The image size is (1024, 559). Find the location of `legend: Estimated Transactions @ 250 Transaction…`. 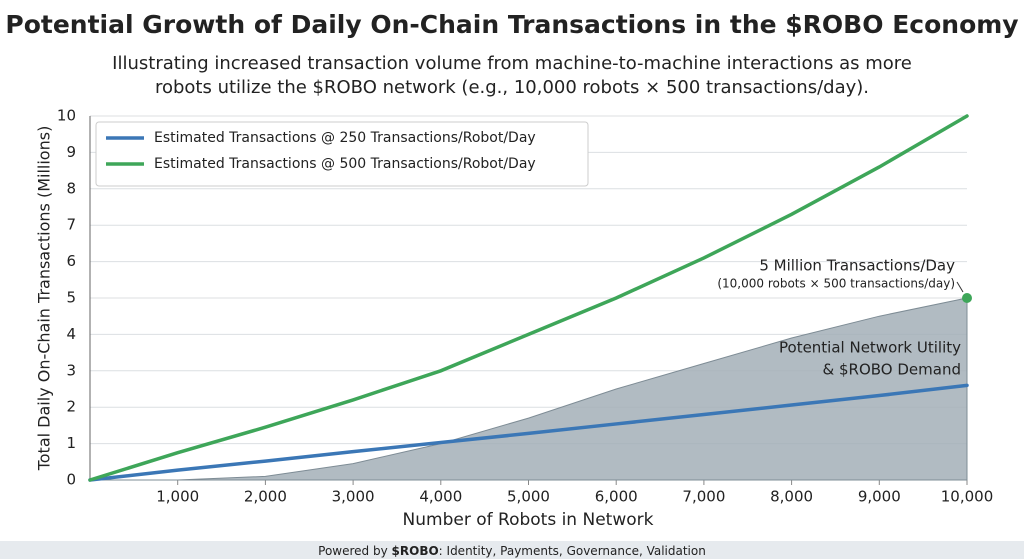

legend: Estimated Transactions @ 250 Transaction… is located at coordinates (342, 154).